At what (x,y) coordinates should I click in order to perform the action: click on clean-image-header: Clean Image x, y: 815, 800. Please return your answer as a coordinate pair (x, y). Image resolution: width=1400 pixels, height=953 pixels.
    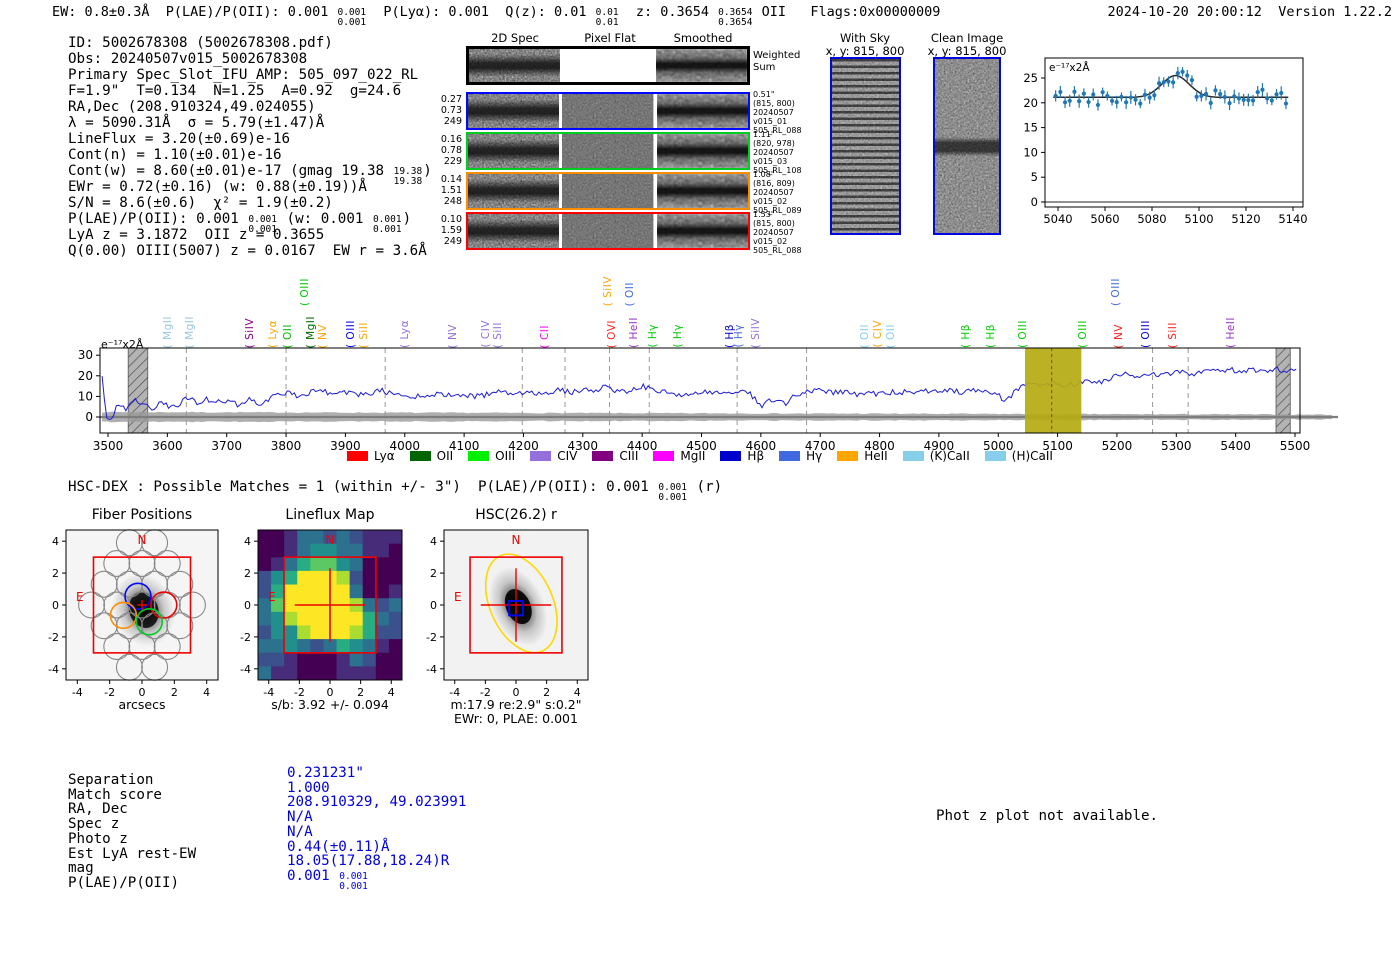
    Looking at the image, I should click on (967, 44).